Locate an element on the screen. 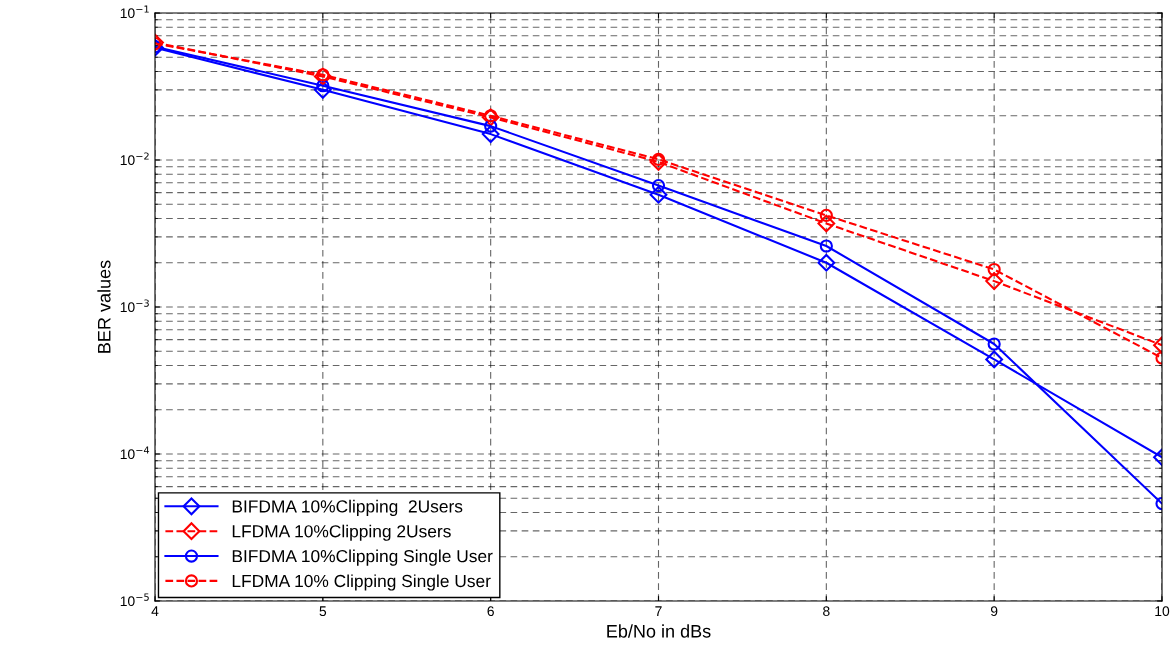 Image resolution: width=1175 pixels, height=653 pixels. legend-label: BIFDMA 10%Clipping Single User is located at coordinates (362, 557).